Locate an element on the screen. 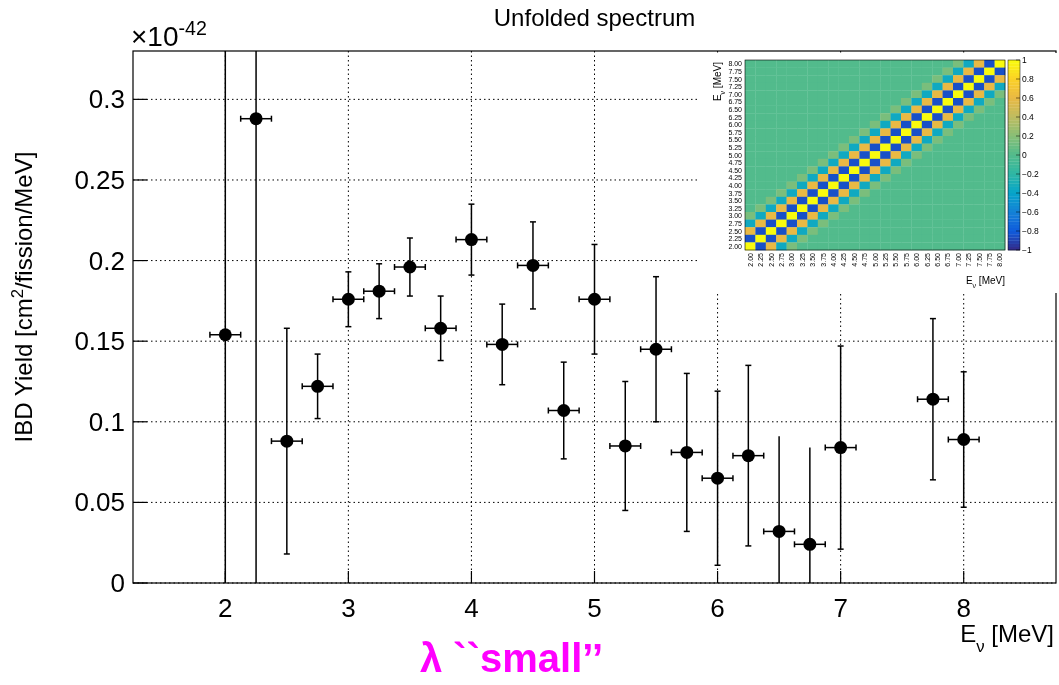  x-tick-label: 6 is located at coordinates (717, 608).